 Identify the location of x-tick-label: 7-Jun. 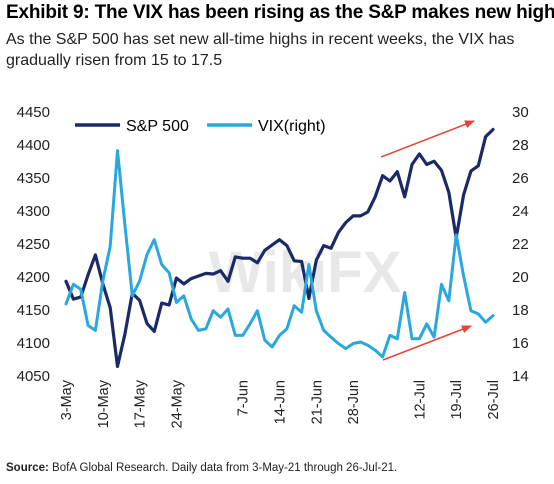
(244, 398).